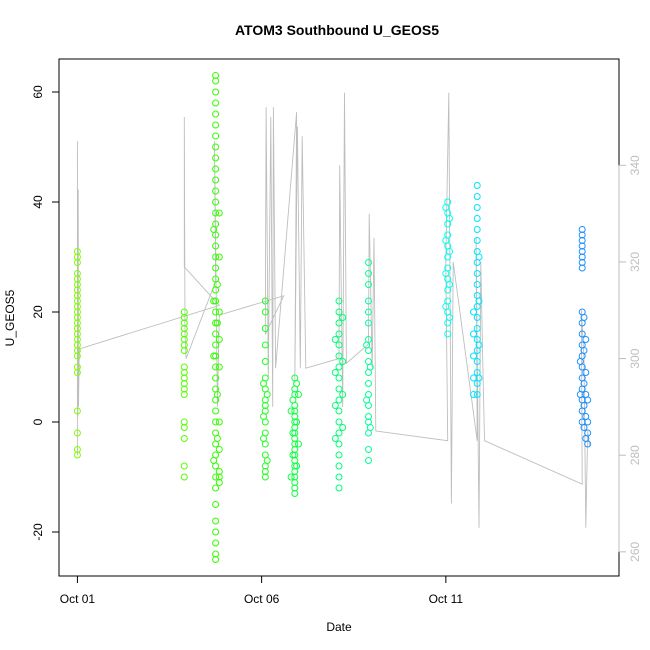  I want to click on y-right-tick-label: 260, so click(635, 551).